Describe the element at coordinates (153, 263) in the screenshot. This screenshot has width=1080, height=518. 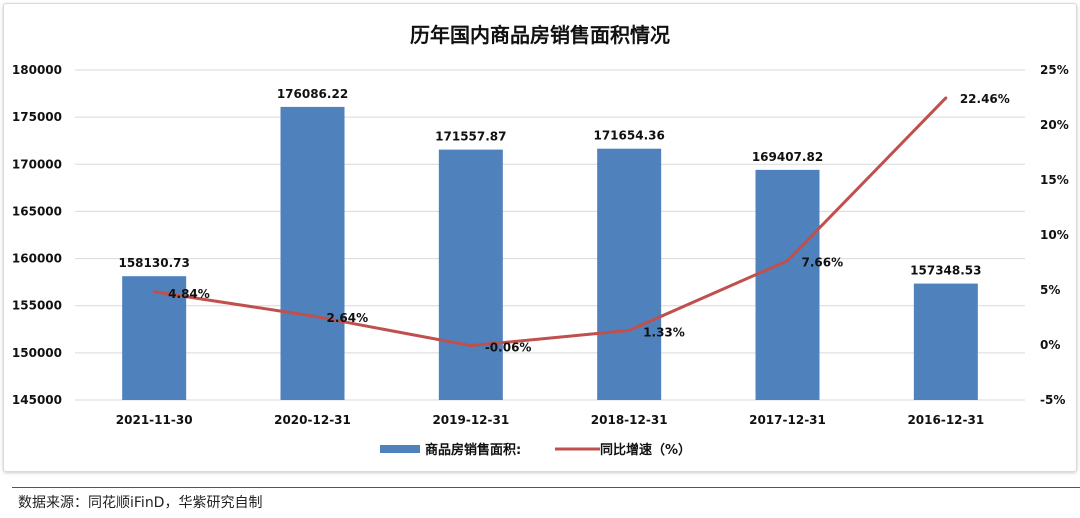
I see `bar-label: 158130.73` at that location.